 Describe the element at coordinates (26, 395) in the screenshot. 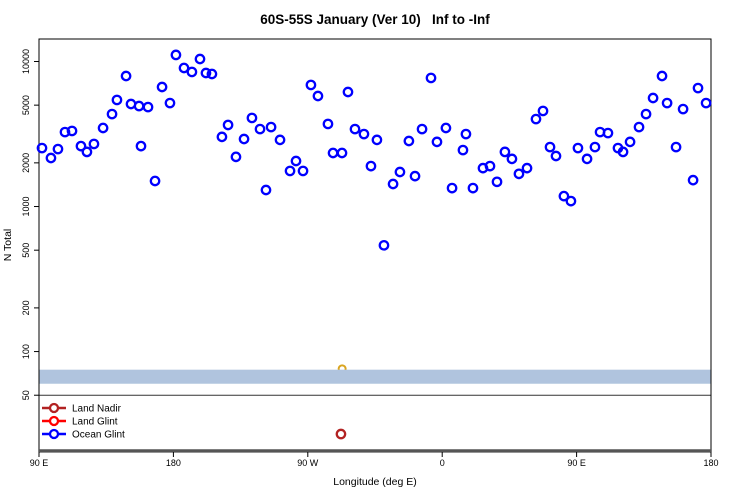

I see `y-tick-label: 50` at that location.